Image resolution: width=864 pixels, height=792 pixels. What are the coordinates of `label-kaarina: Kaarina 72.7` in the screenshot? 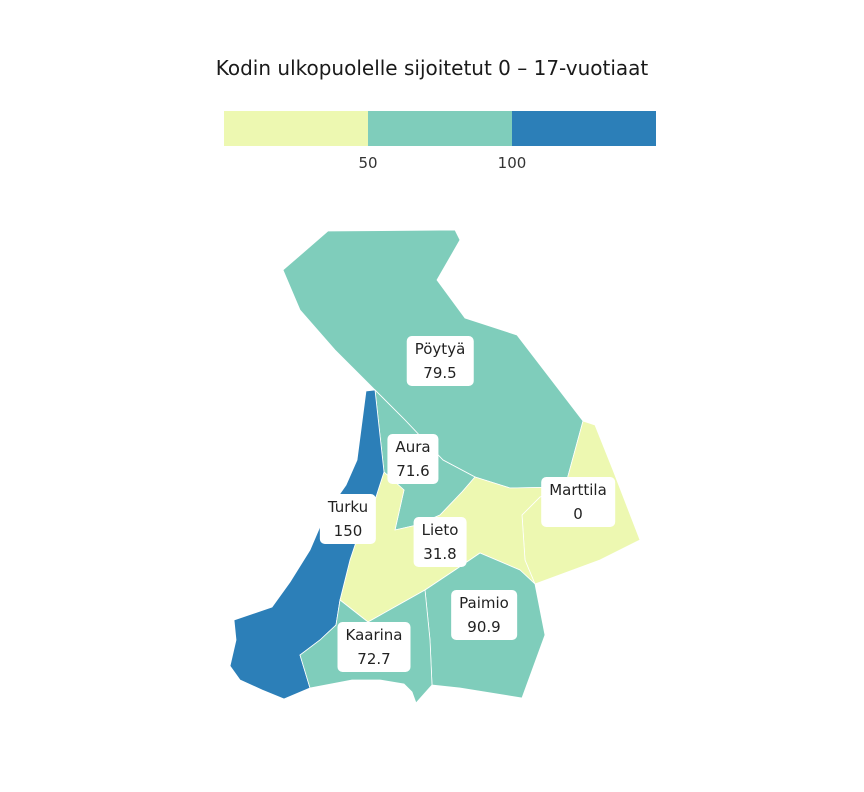 It's located at (374, 647).